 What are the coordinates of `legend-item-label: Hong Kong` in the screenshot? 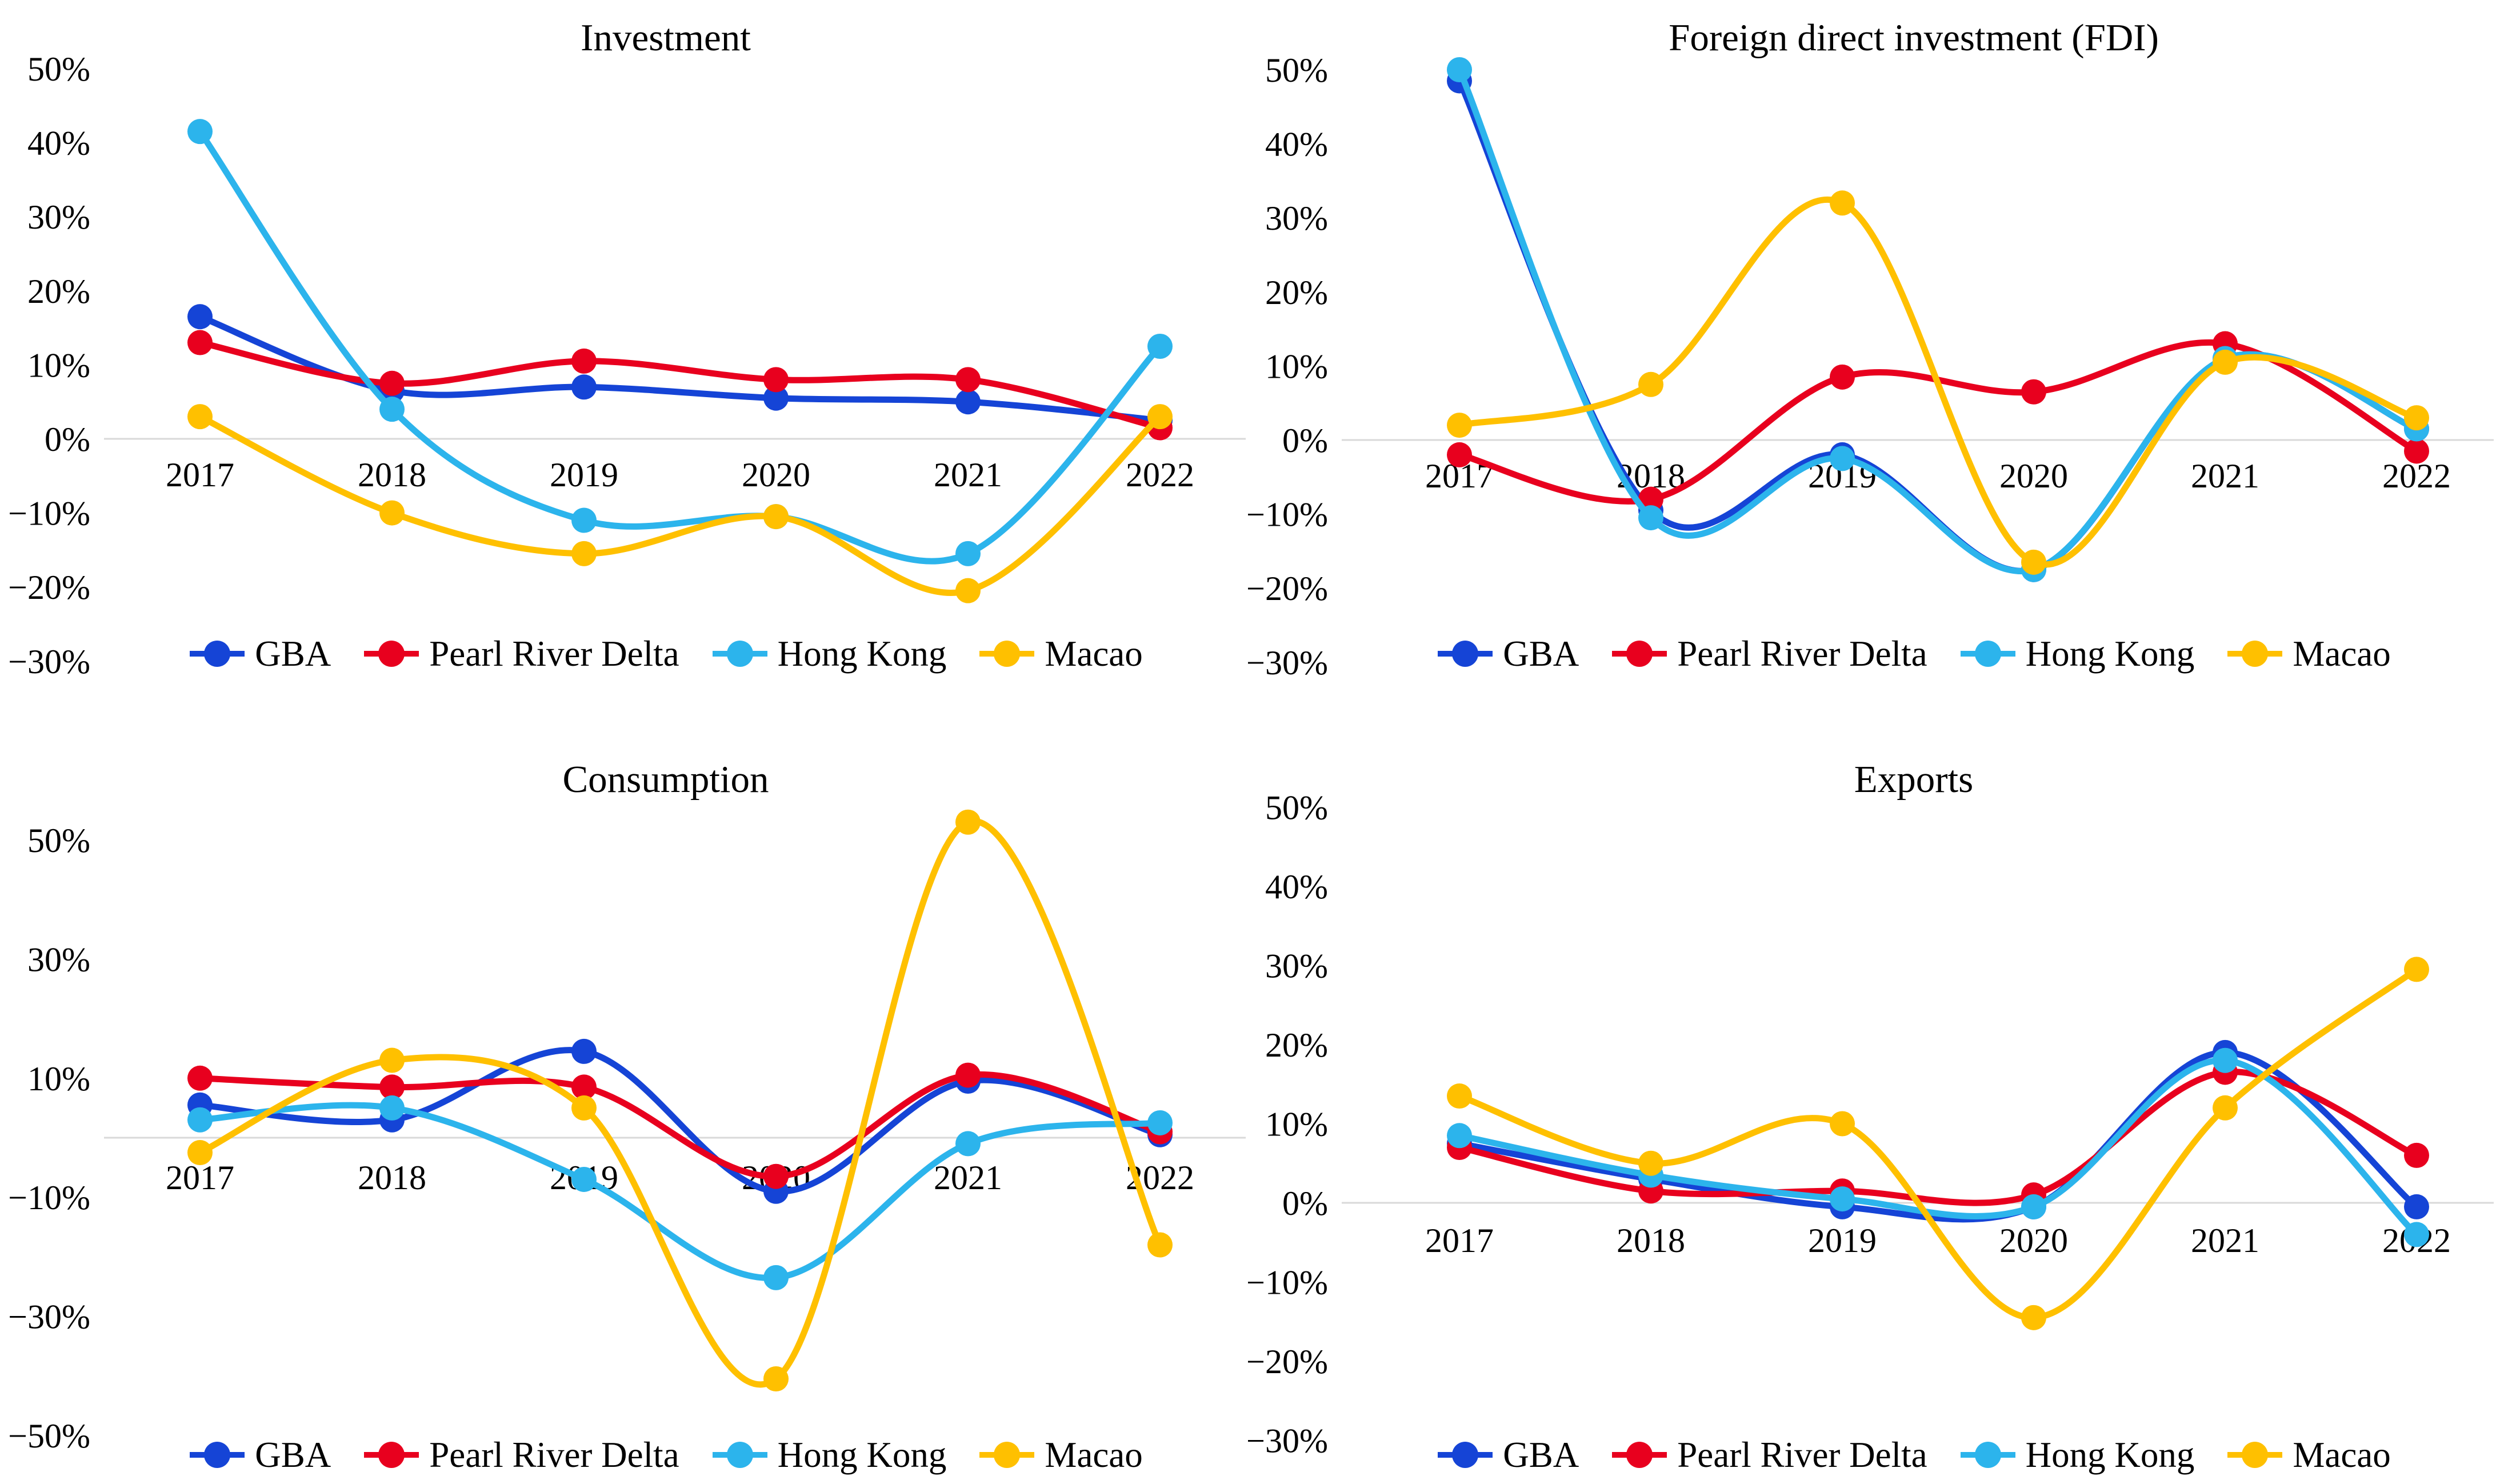 It's located at (2110, 653).